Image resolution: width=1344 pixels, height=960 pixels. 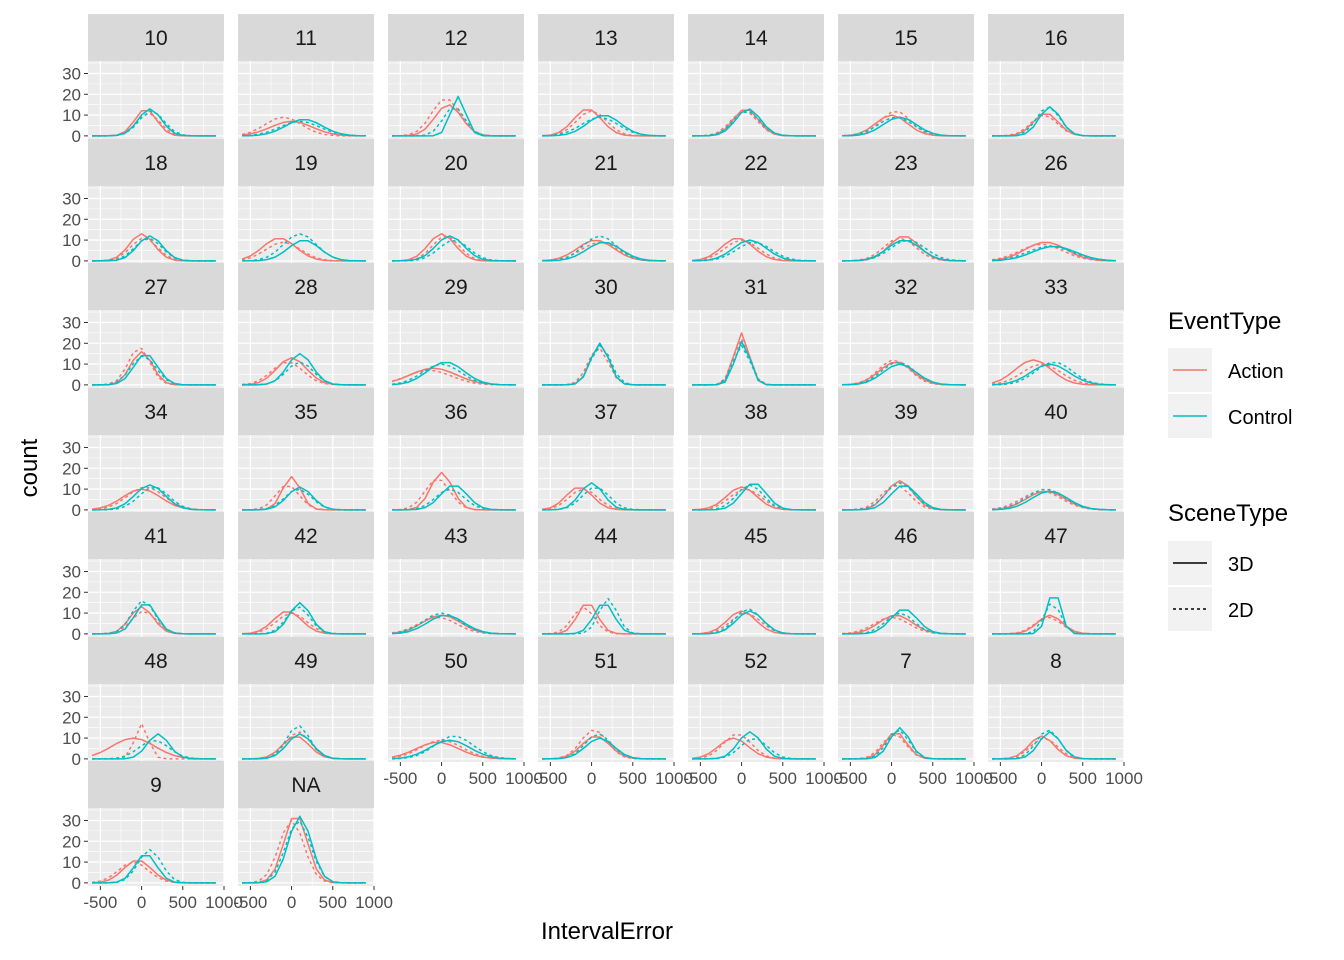 I want to click on facet-panel: 16, so click(x=1056, y=76).